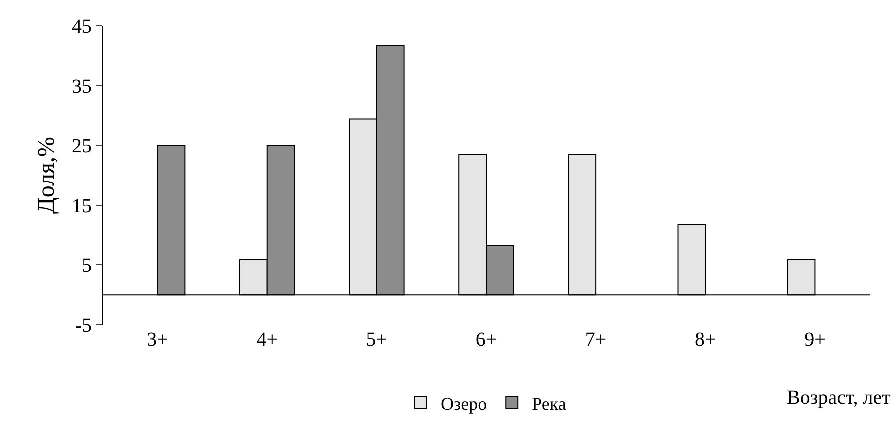 Image resolution: width=896 pixels, height=434 pixels. Describe the element at coordinates (82, 147) in the screenshot. I see `y-tick-label: 25` at that location.